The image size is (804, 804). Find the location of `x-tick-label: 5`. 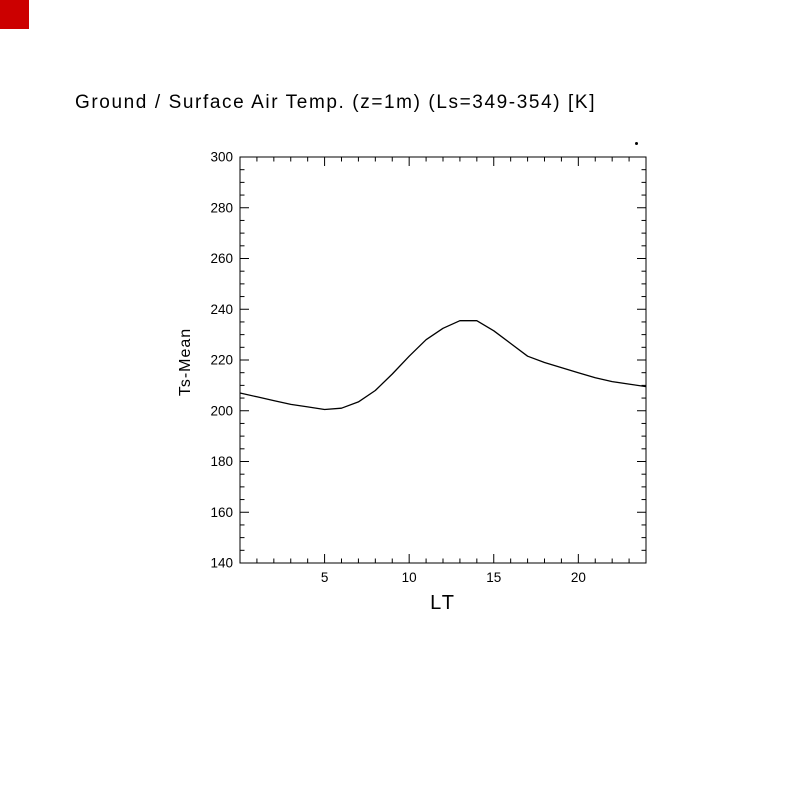

x-tick-label: 5 is located at coordinates (325, 577).